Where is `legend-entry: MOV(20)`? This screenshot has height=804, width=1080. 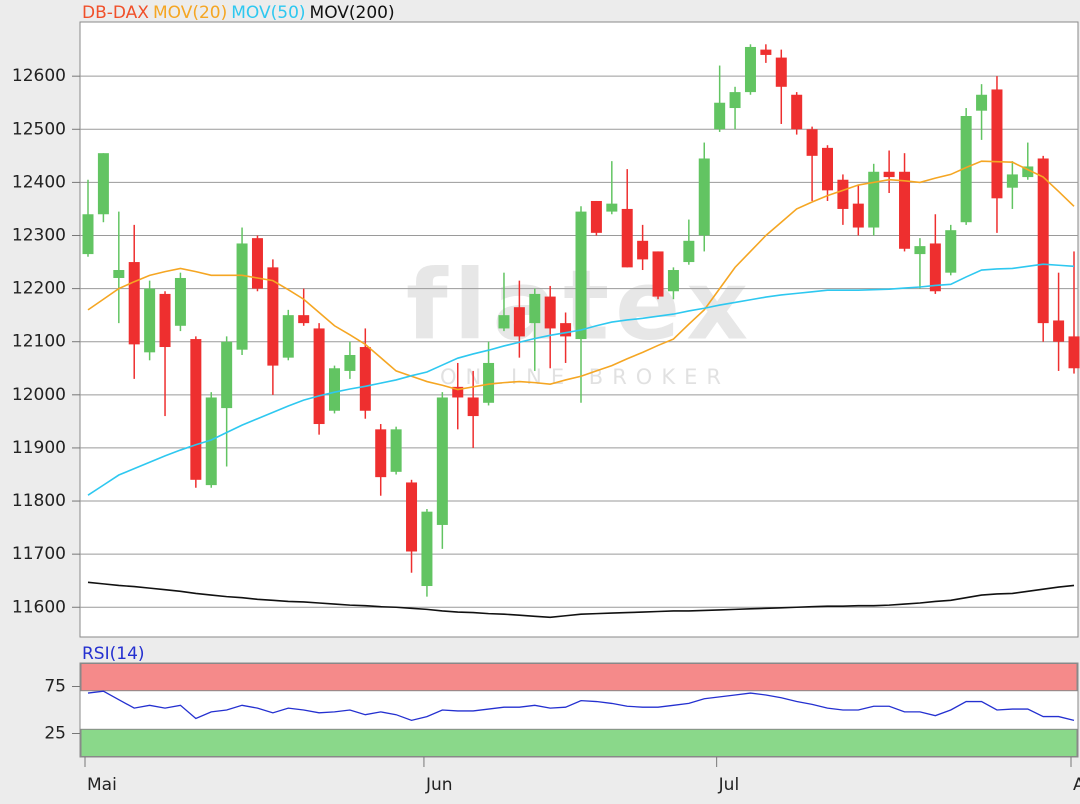 legend-entry: MOV(20) is located at coordinates (190, 13).